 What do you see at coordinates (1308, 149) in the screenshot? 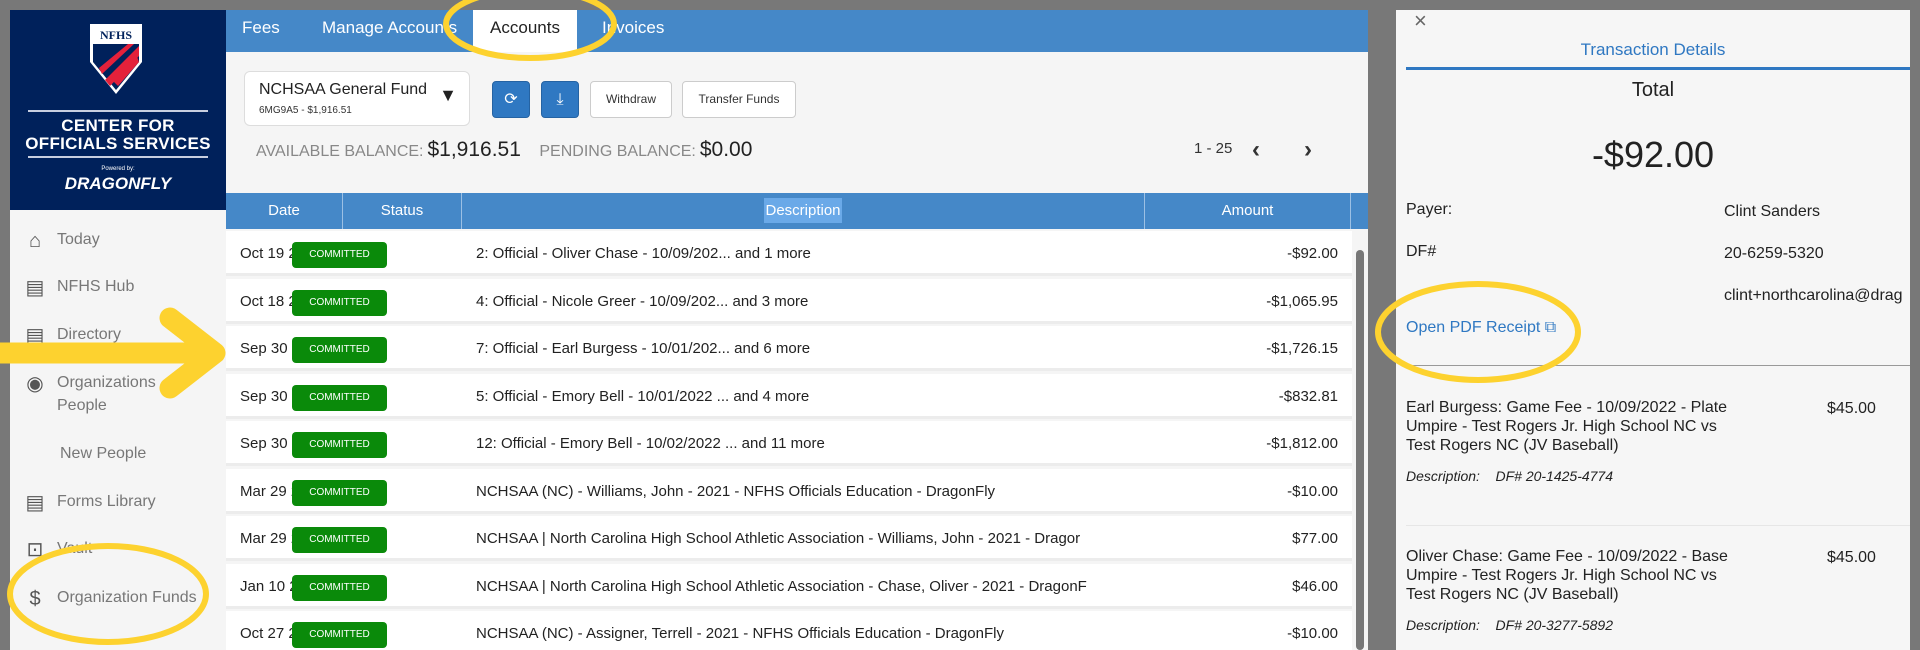
I see `next-page-button: ›` at bounding box center [1308, 149].